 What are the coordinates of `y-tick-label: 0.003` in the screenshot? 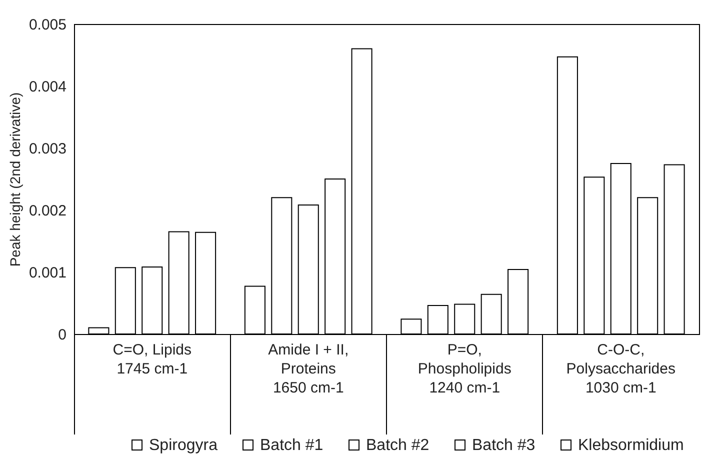 It's located at (47, 149).